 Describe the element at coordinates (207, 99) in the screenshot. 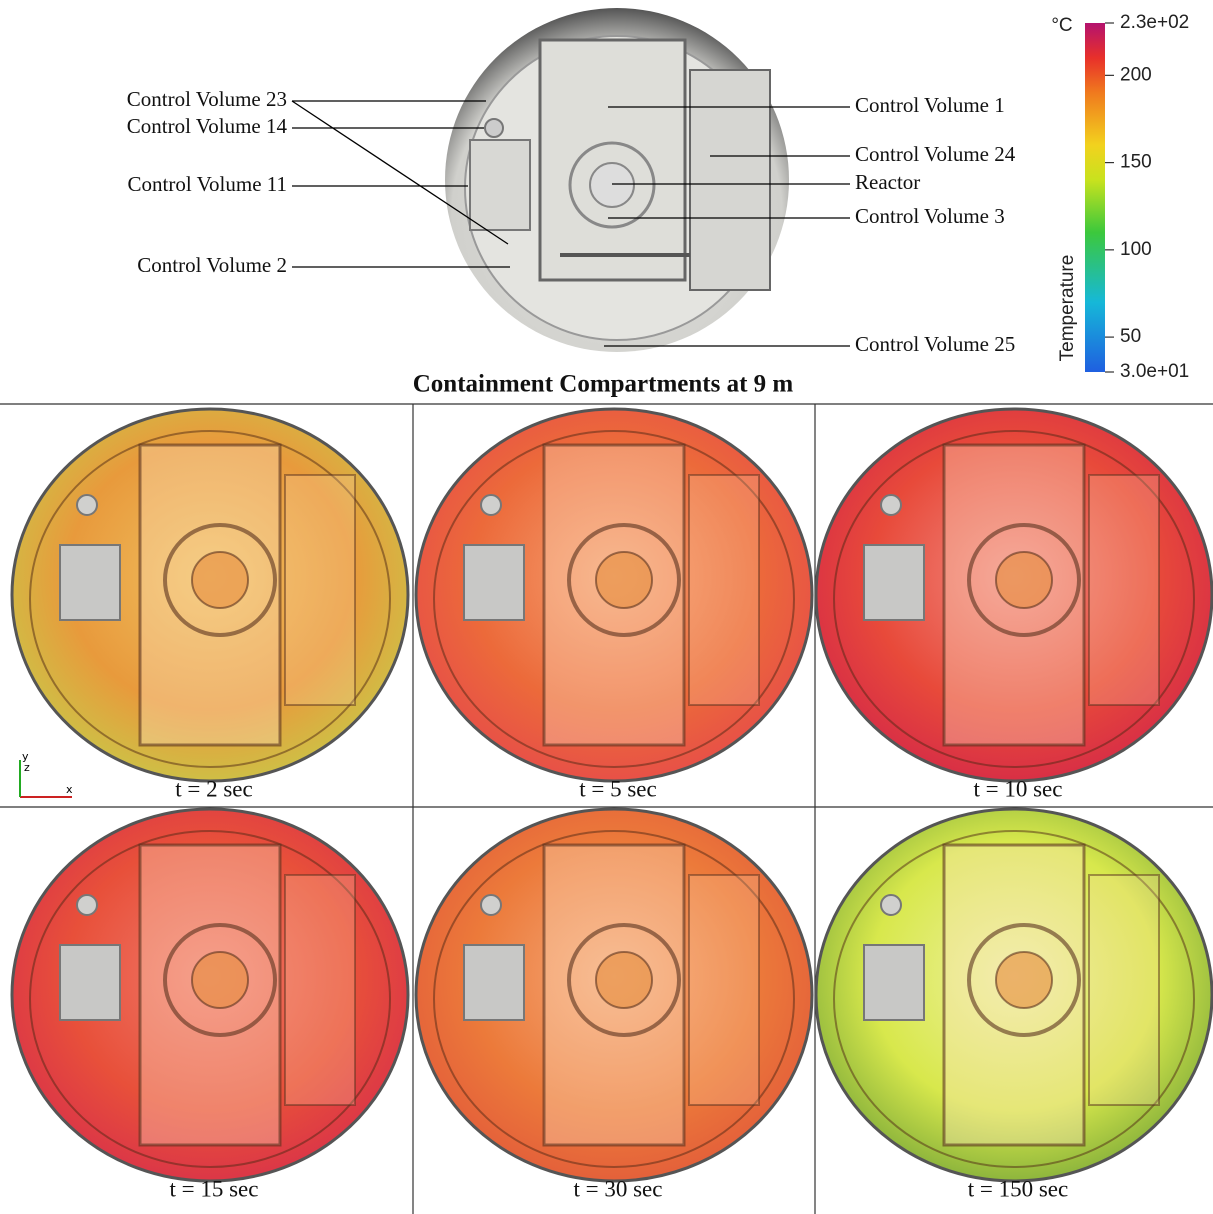

I see `compartment-label: Control Volume 23` at that location.